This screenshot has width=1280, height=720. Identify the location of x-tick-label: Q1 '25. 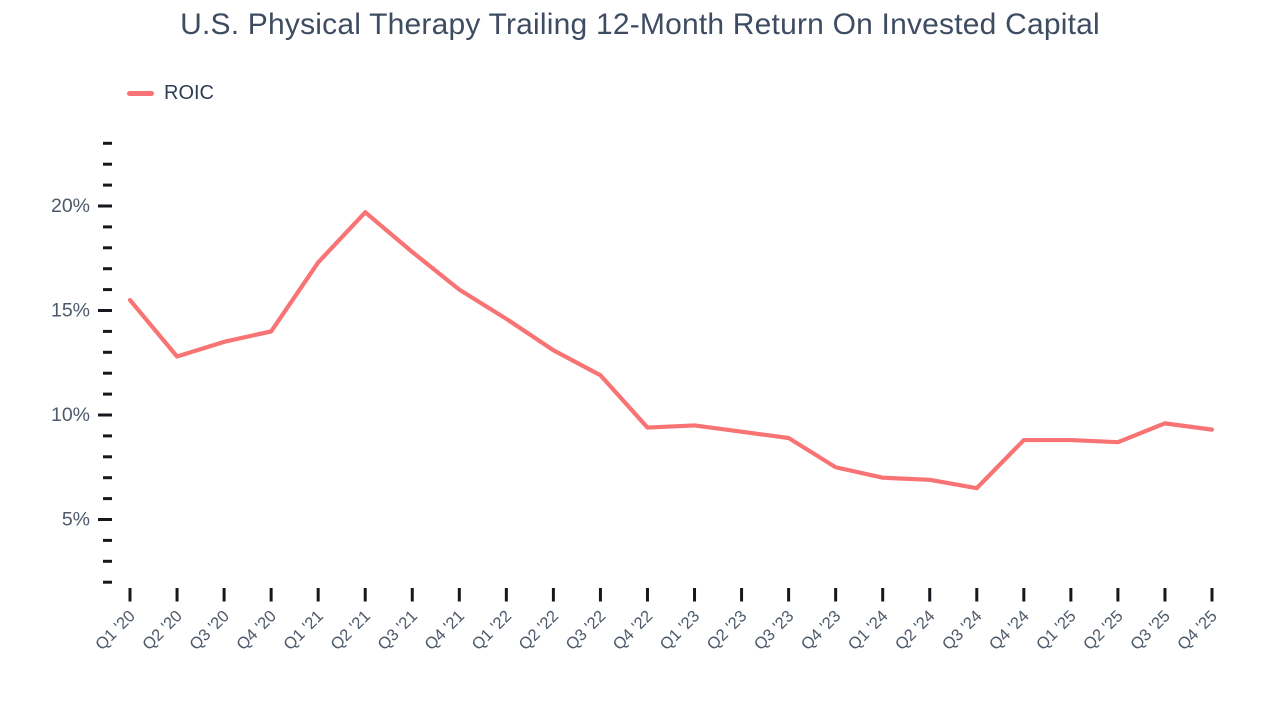
(1056, 630).